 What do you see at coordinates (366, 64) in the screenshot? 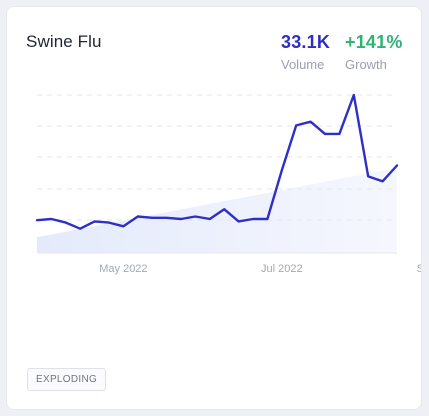
I see `growth-label: Growth` at bounding box center [366, 64].